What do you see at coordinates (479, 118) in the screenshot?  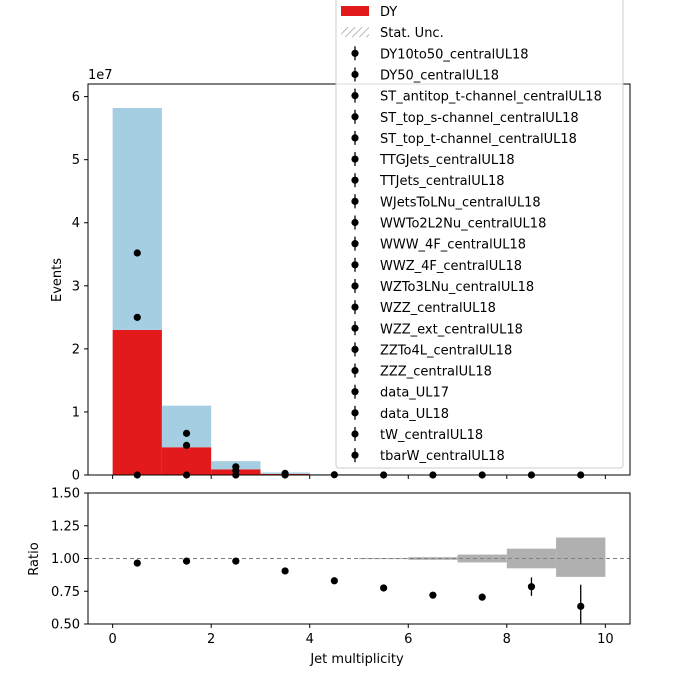 I see `legend-label-5: ST_top_s-channel_centralUL18` at bounding box center [479, 118].